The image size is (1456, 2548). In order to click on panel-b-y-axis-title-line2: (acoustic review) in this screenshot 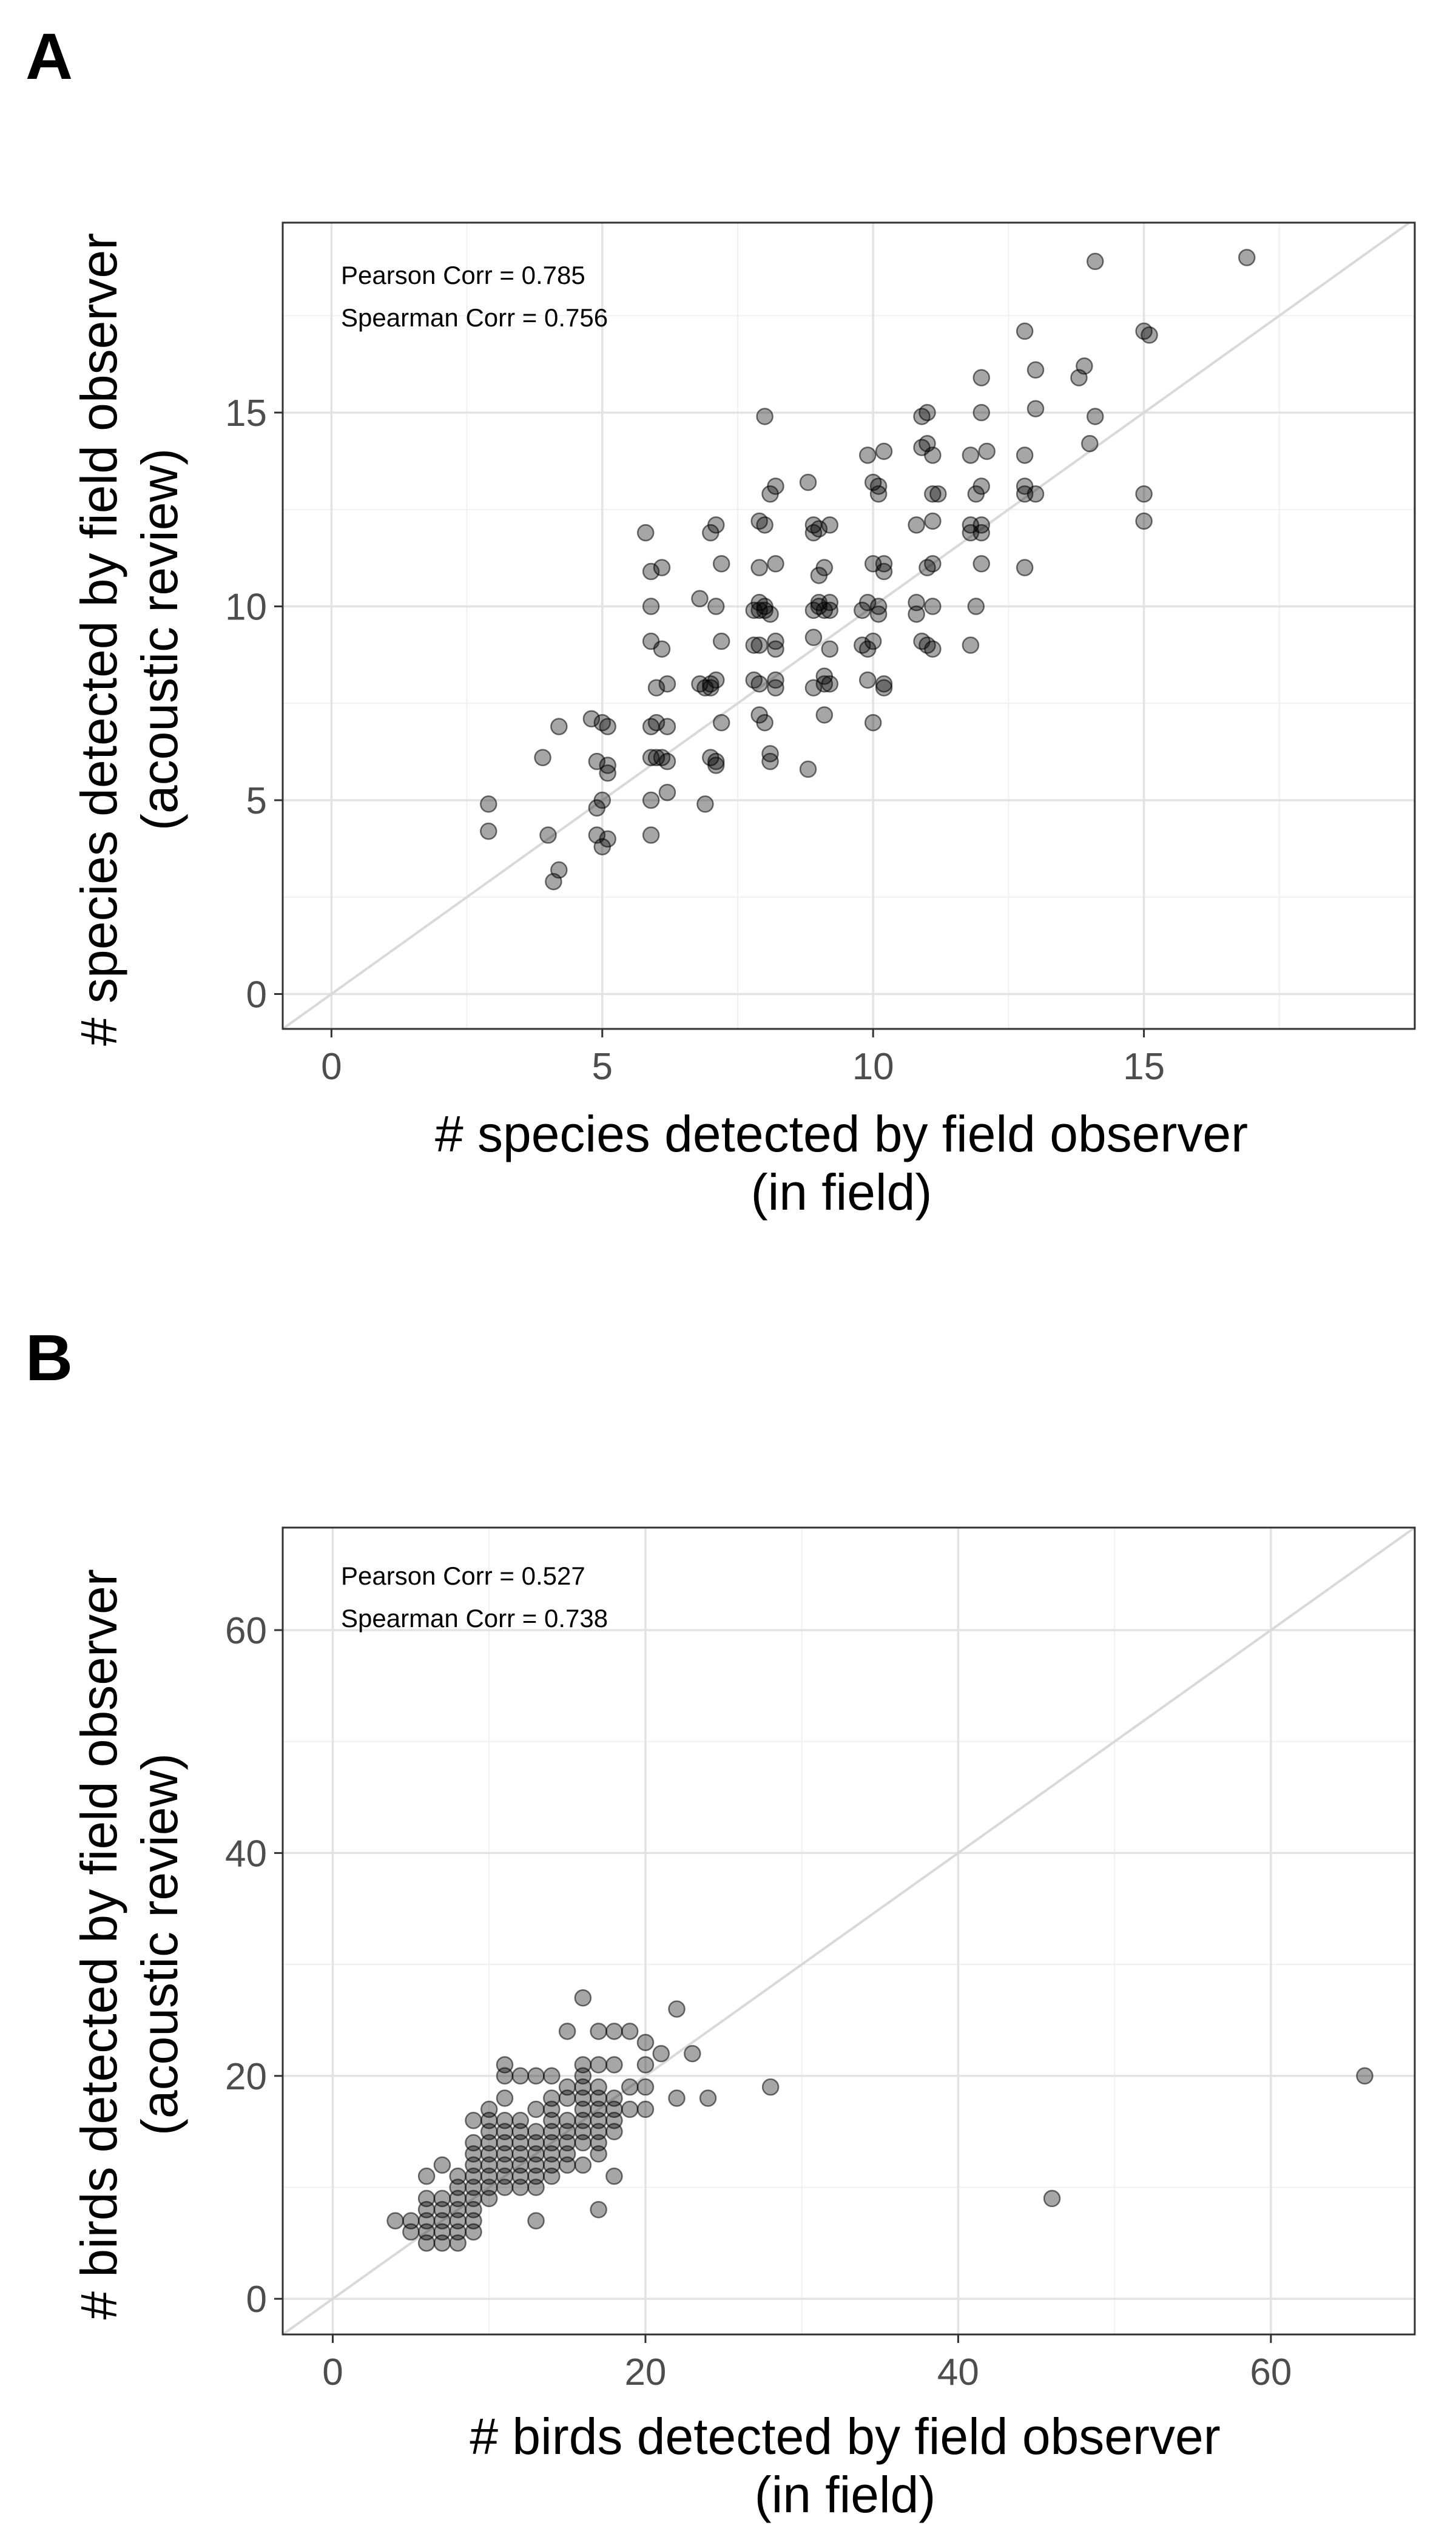, I will do `click(159, 1944)`.